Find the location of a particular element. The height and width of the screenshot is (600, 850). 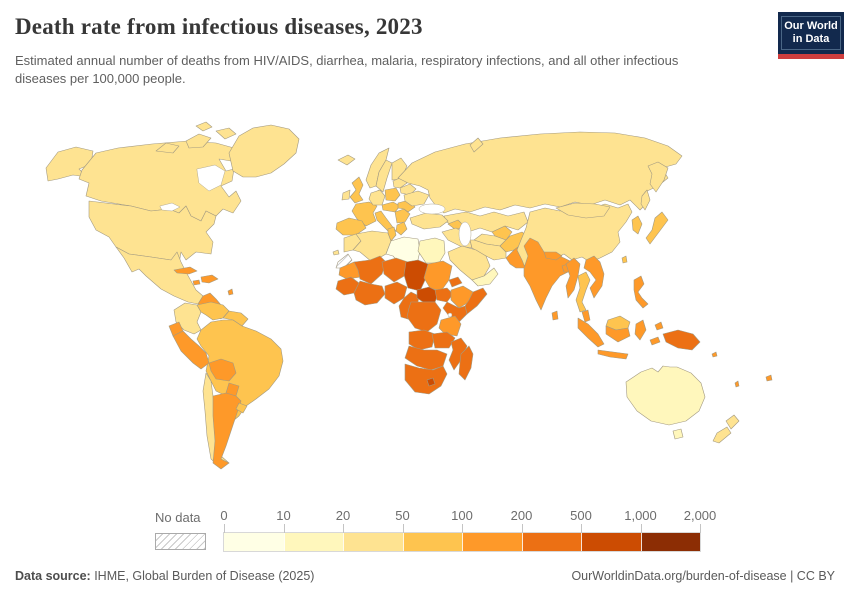

country-kenya-uganda is located at coordinates (455, 312).